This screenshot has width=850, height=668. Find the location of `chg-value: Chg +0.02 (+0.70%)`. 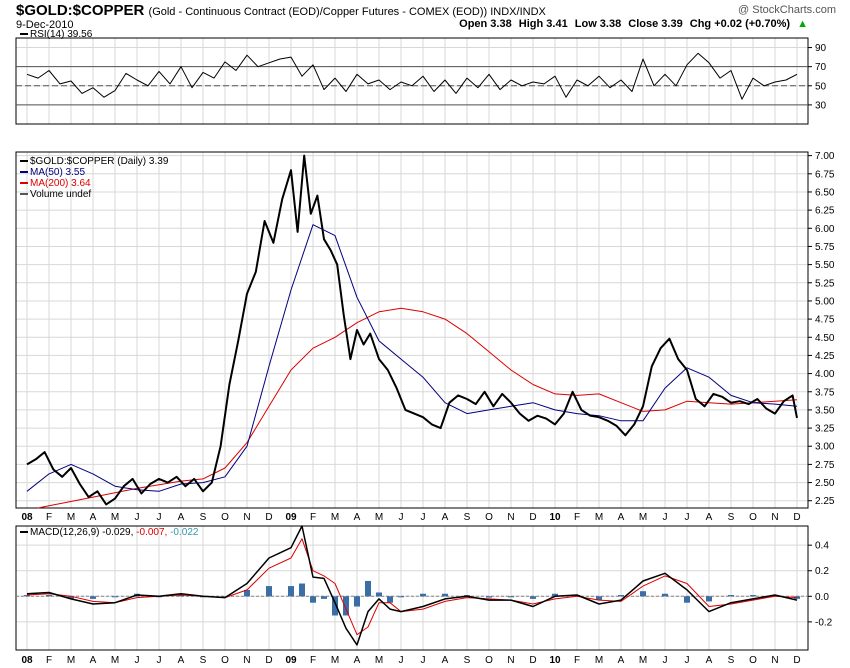

chg-value: Chg +0.02 (+0.70%) is located at coordinates (740, 24).